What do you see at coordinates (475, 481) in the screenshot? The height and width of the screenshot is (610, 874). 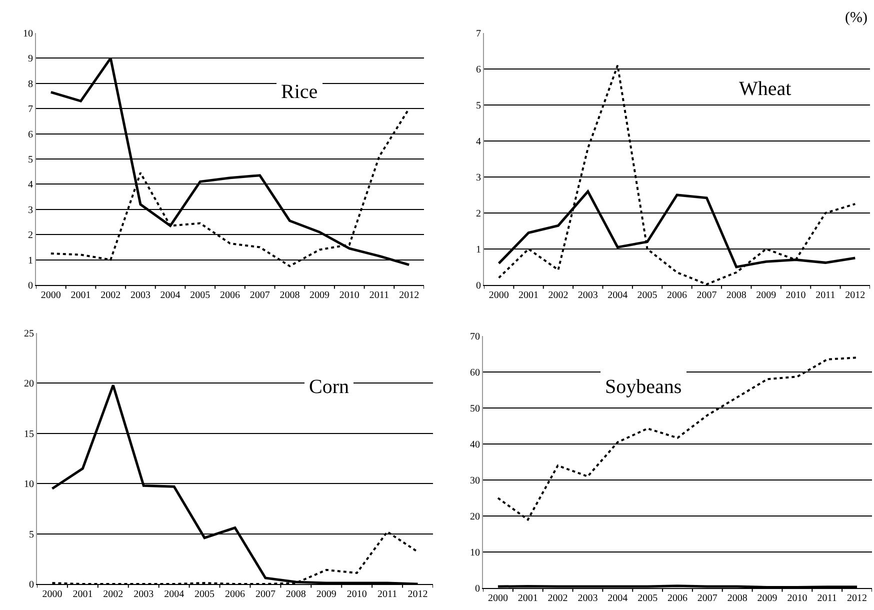 I see `y-tick-label: 30` at bounding box center [475, 481].